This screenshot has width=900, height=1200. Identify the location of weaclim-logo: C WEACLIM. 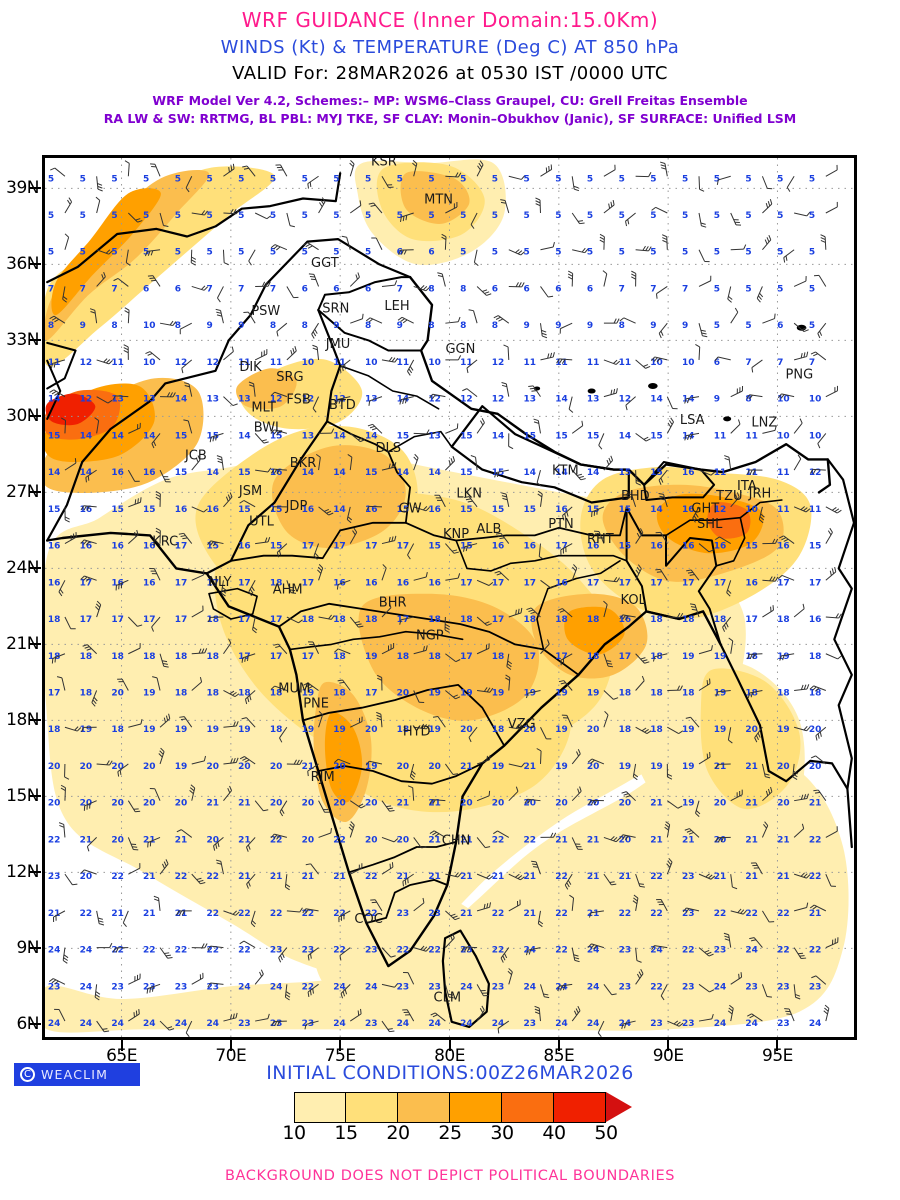
(77, 1074).